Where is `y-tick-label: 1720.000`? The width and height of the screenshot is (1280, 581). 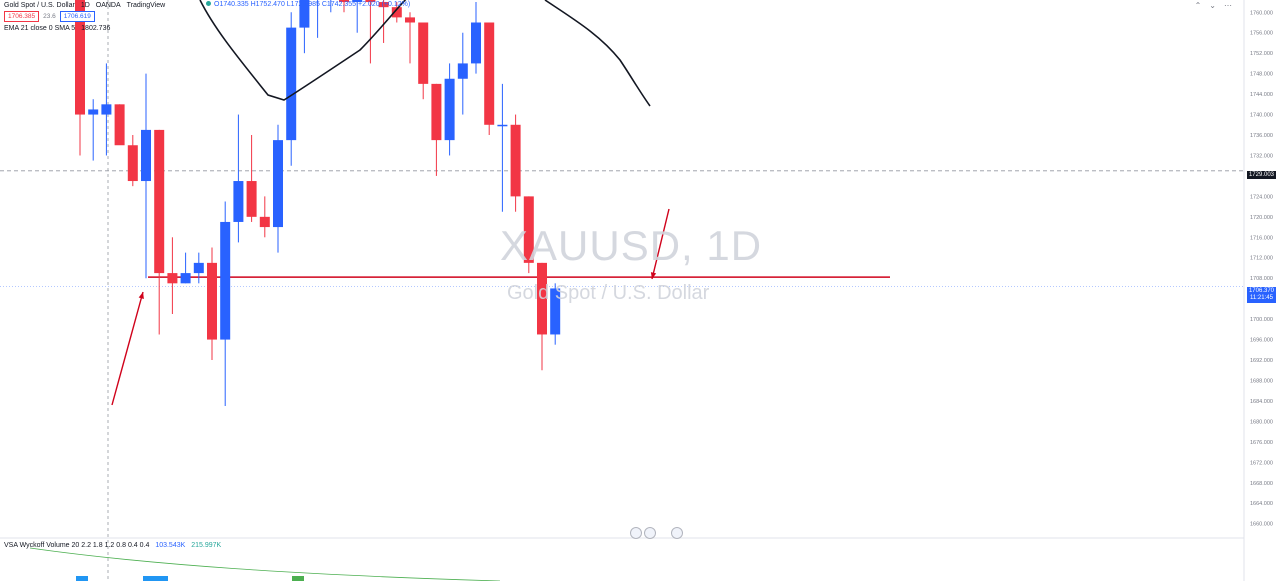 y-tick-label: 1720.000 is located at coordinates (1261, 218).